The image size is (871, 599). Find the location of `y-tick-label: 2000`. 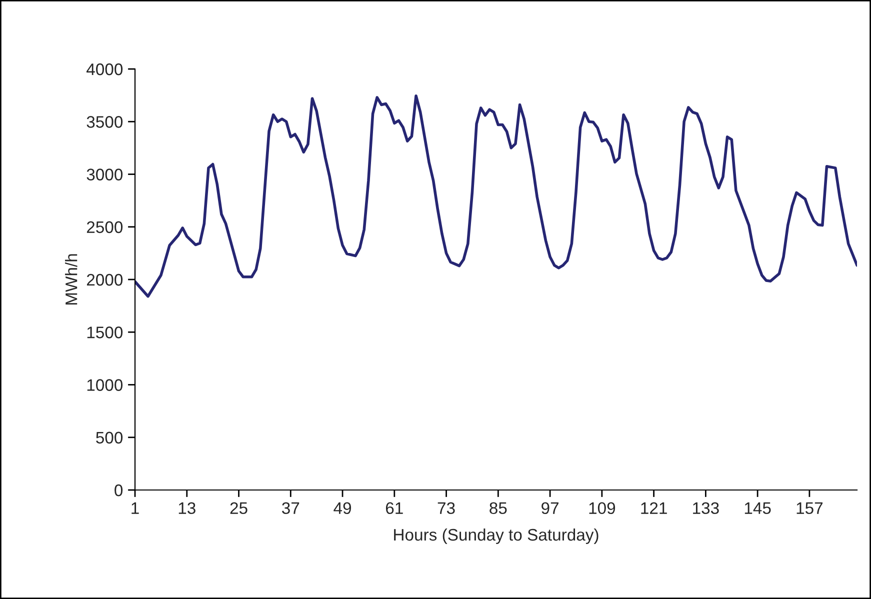

y-tick-label: 2000 is located at coordinates (104, 280).